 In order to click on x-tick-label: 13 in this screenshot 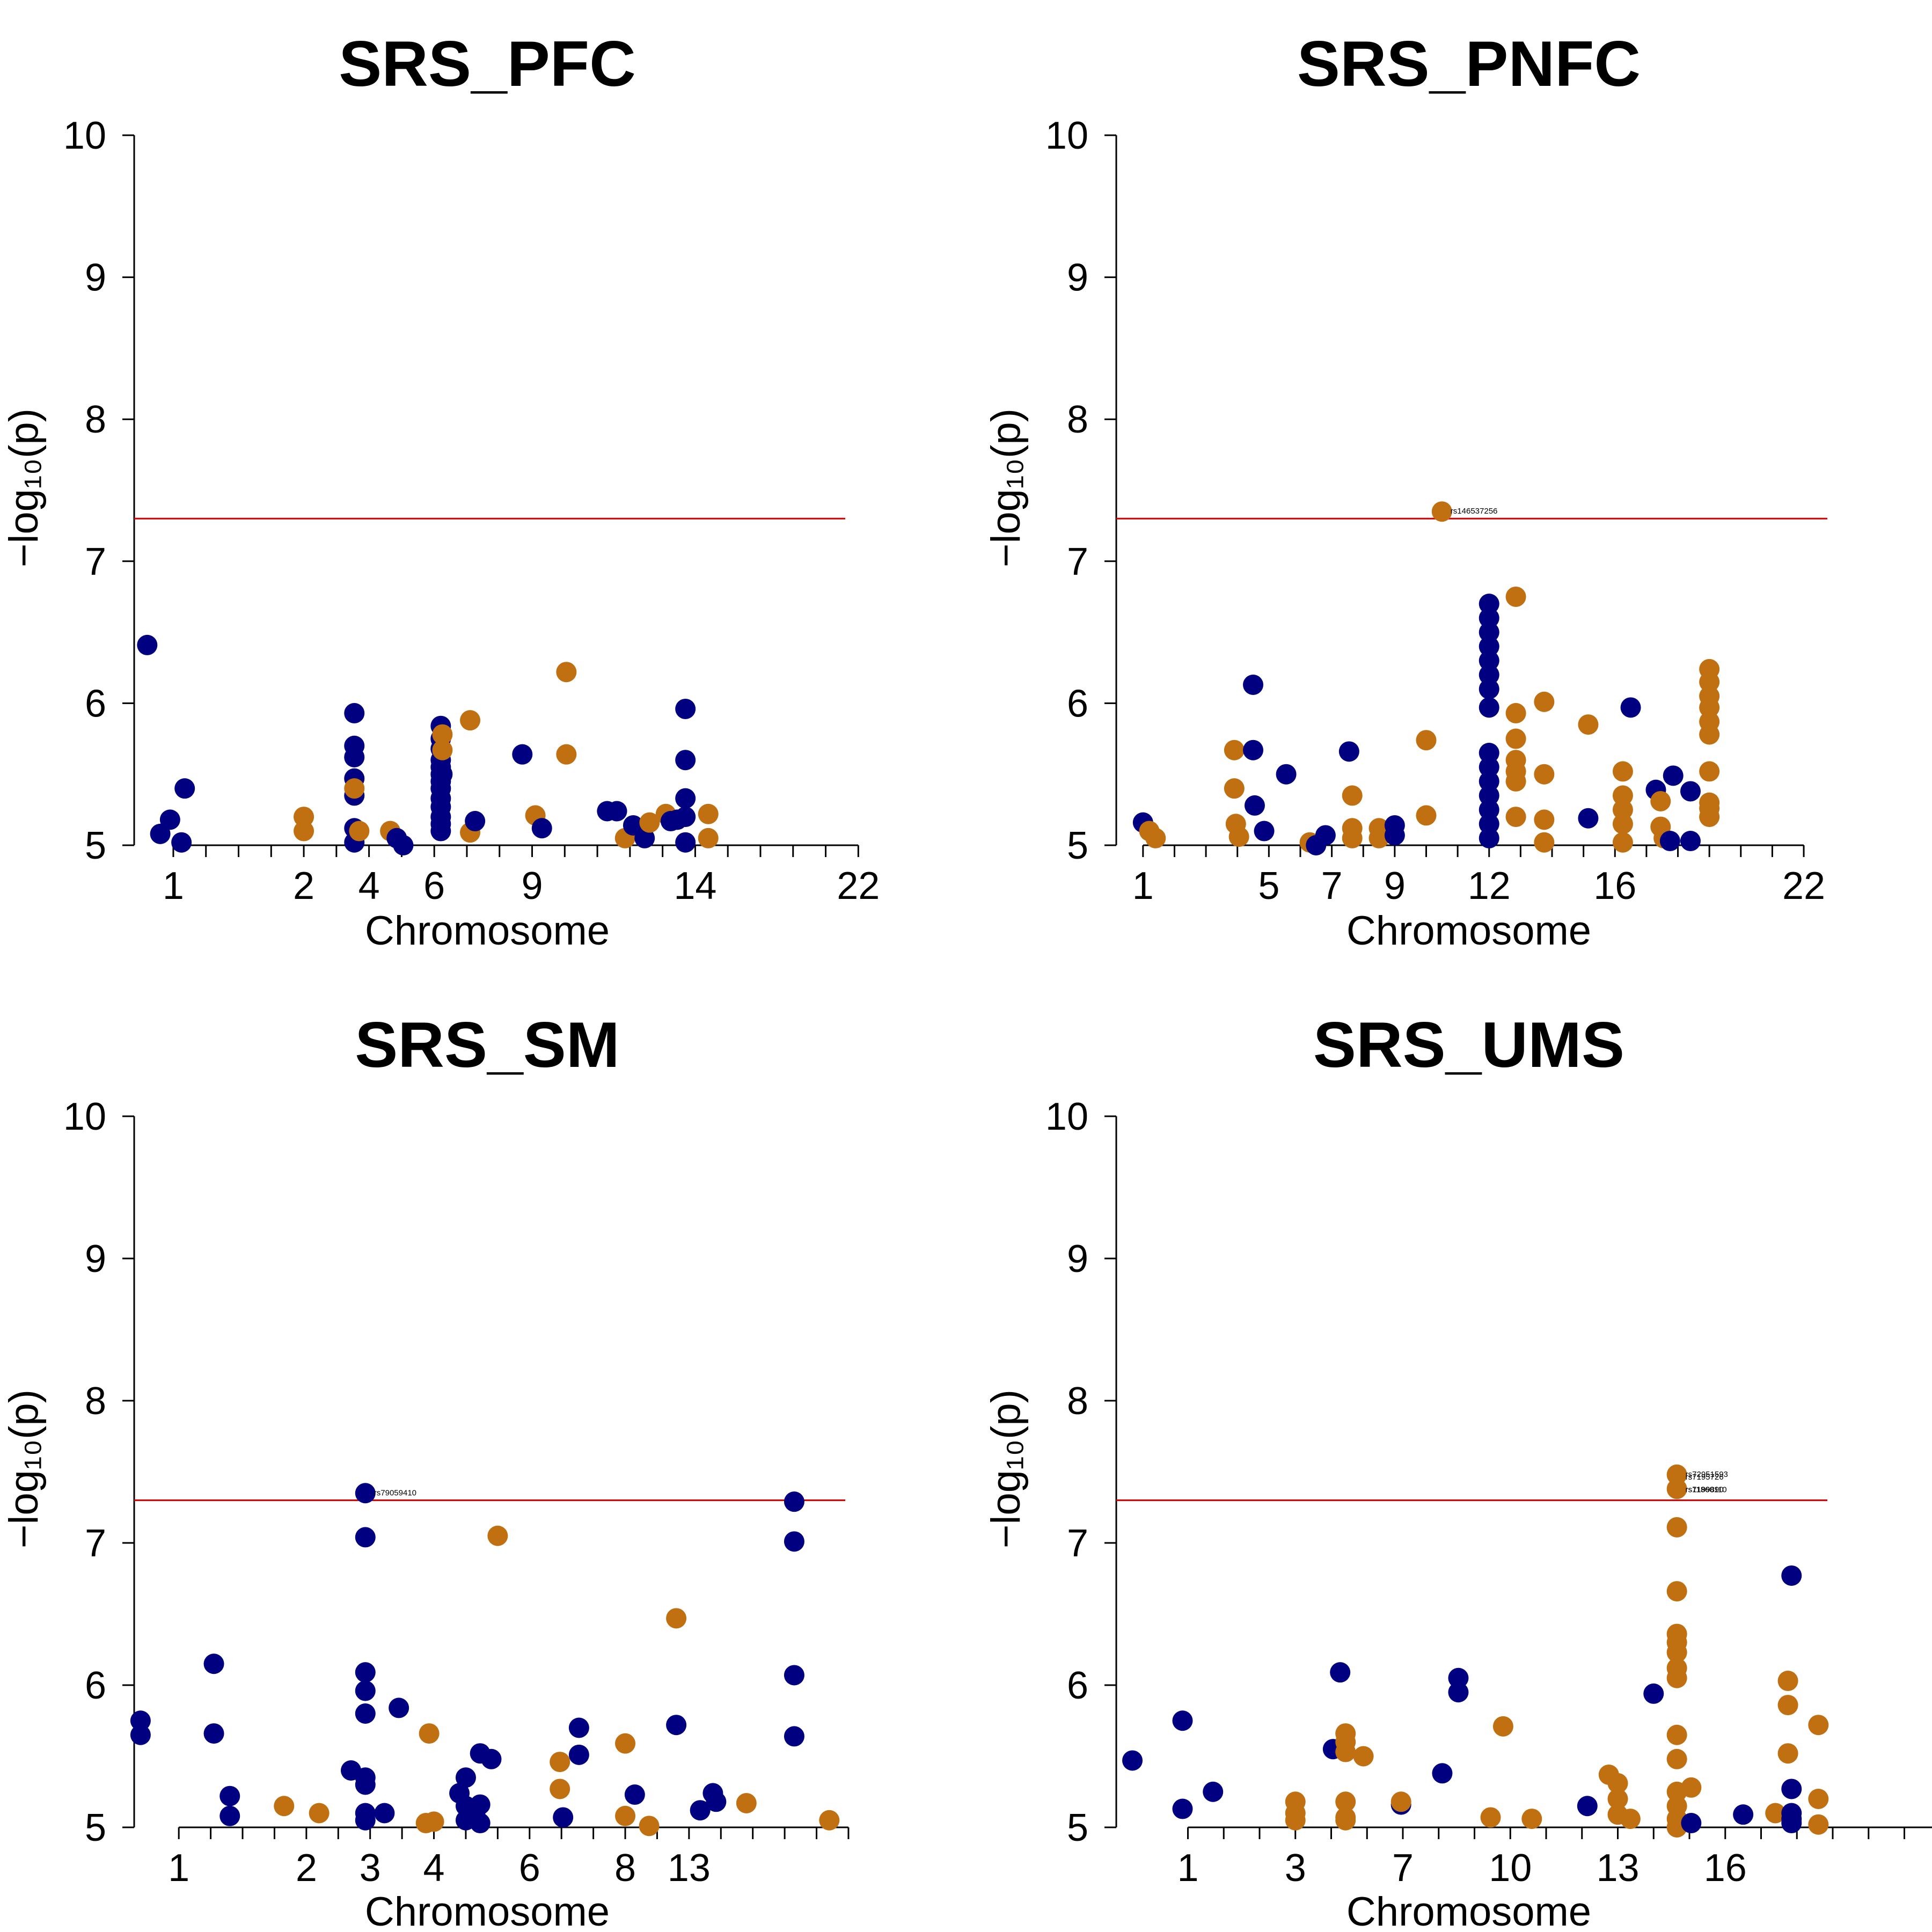, I will do `click(1617, 1868)`.